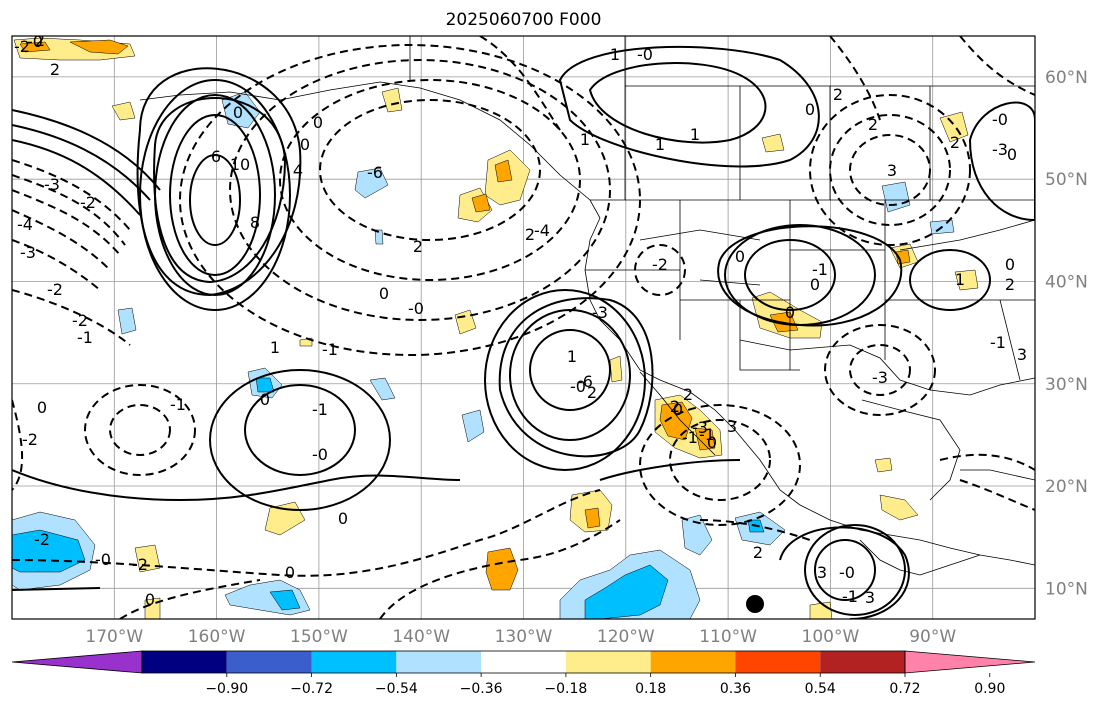  Describe the element at coordinates (755, 604) in the screenshot. I see `location-marker-dot` at that location.